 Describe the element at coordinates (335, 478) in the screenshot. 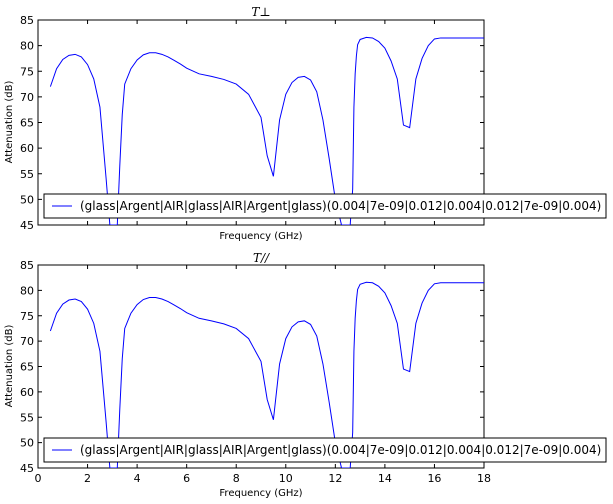

I see `x-tick-label: 12` at that location.